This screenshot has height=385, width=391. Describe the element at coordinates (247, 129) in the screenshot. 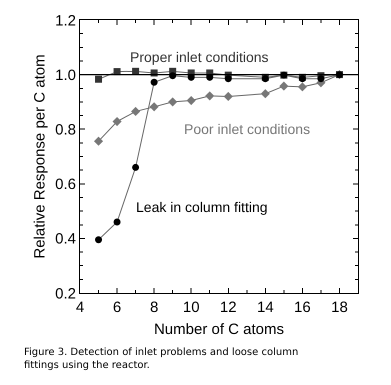

I see `series-label: Poor inlet conditions` at that location.